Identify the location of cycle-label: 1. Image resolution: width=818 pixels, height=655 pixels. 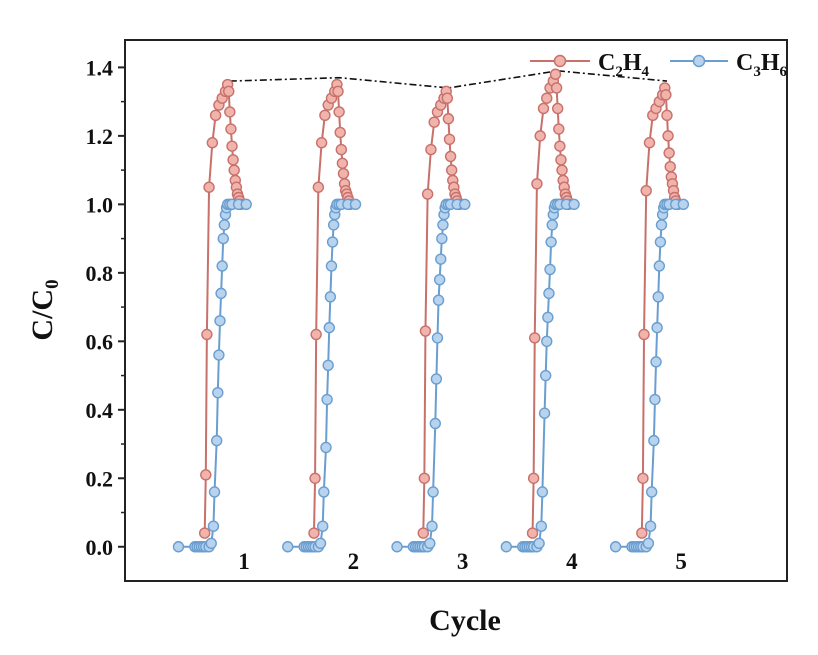
(244, 561).